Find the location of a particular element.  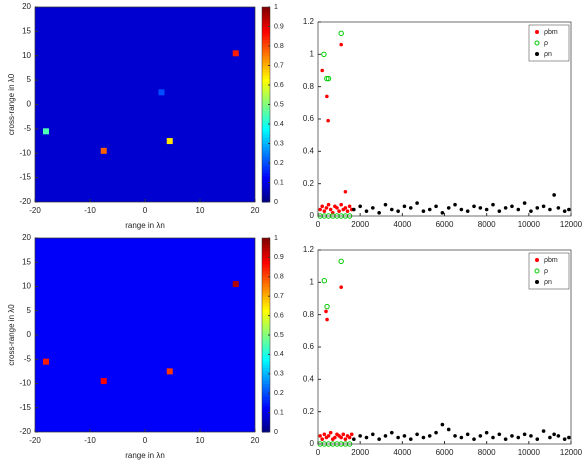

colorbar-tick-label: 0.4 is located at coordinates (279, 354).